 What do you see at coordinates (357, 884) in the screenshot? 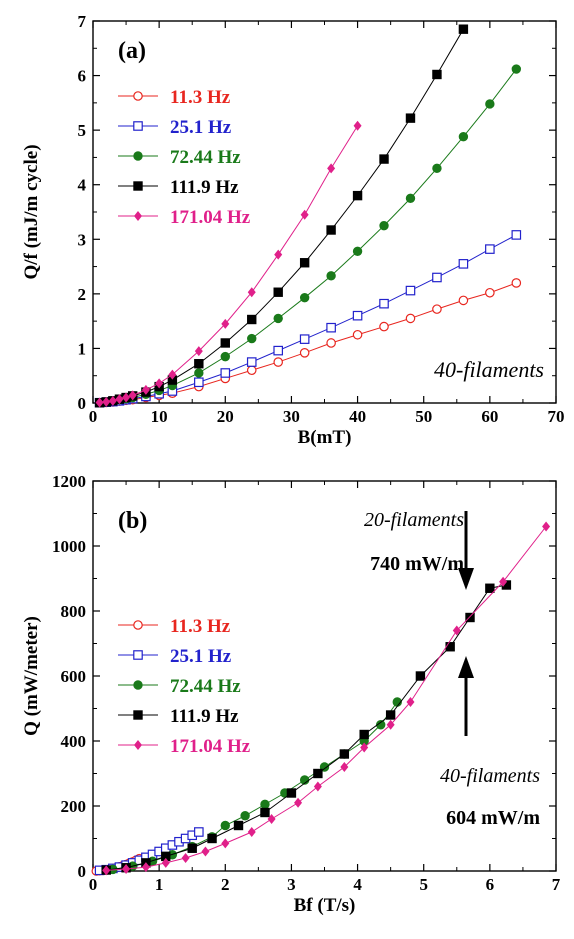
I see `x-tick-label: 4` at bounding box center [357, 884].